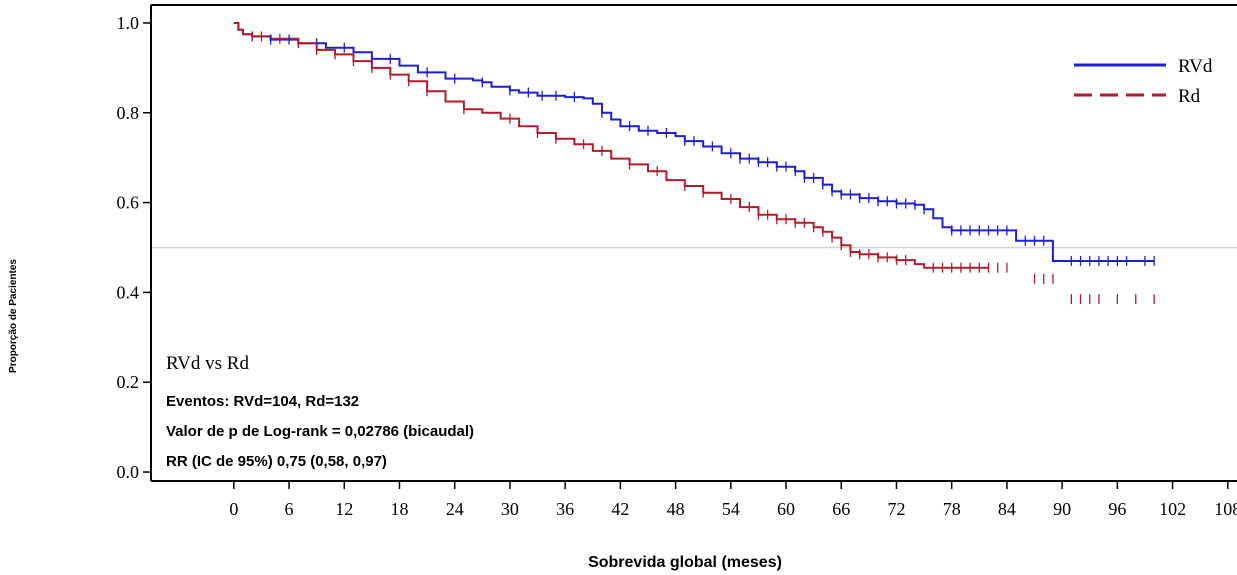 The image size is (1237, 575). What do you see at coordinates (1117, 509) in the screenshot?
I see `x-tick-label: 96` at bounding box center [1117, 509].